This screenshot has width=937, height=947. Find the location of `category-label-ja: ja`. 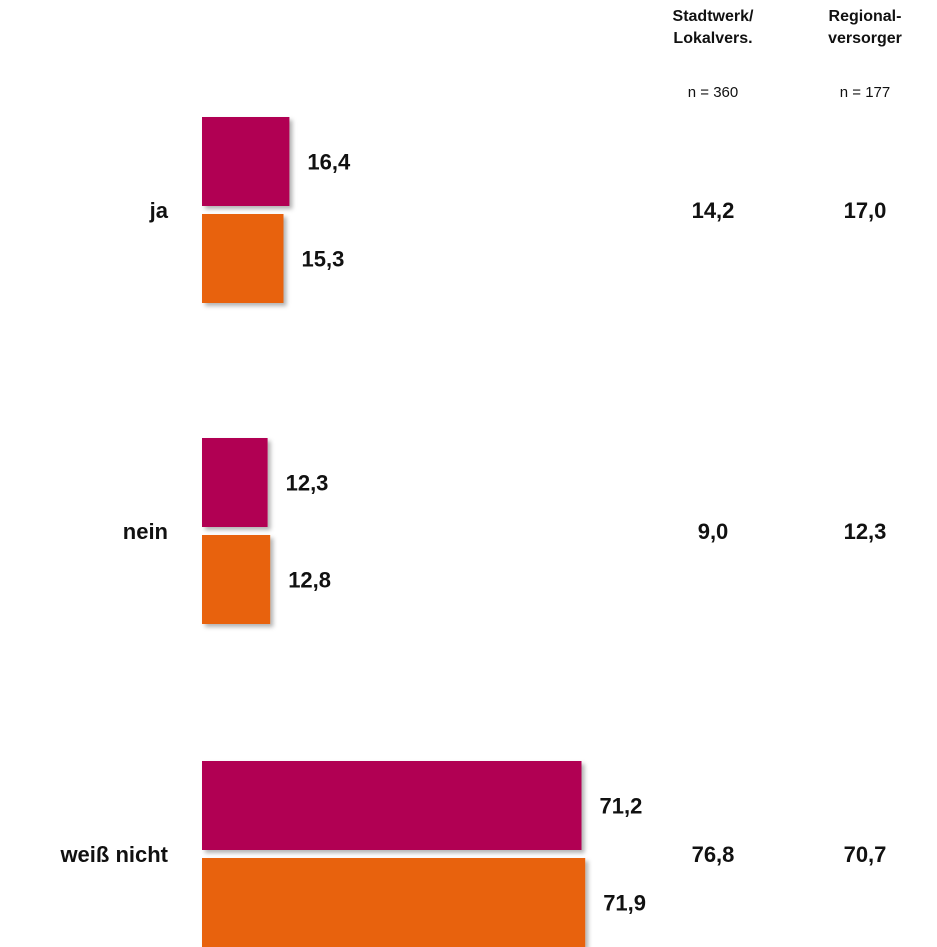

category-label-ja: ja is located at coordinates (159, 210).